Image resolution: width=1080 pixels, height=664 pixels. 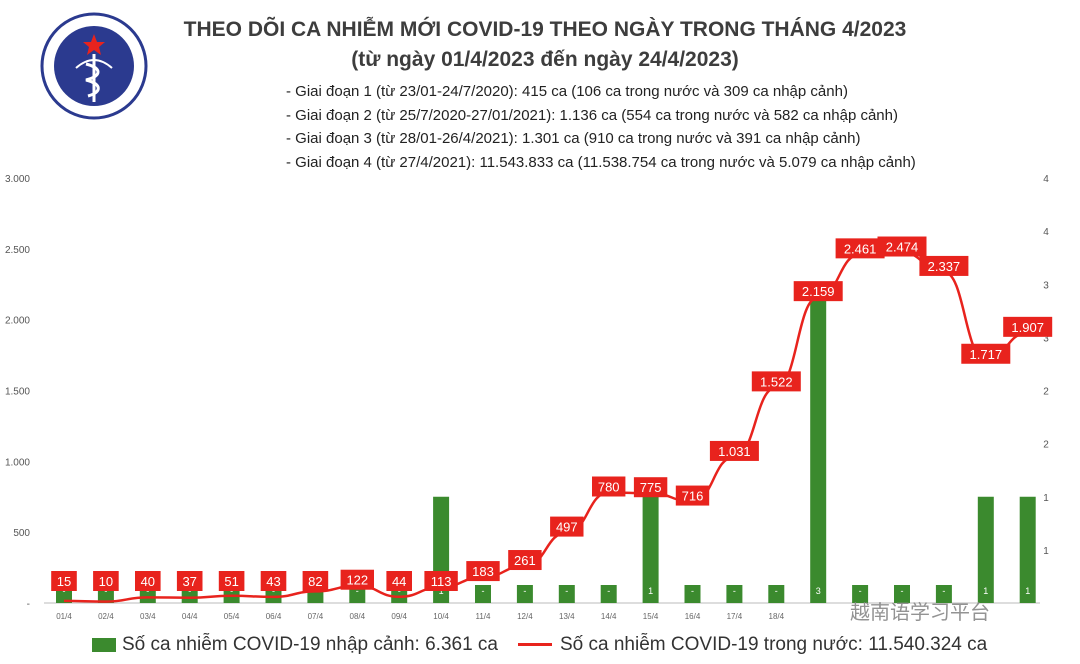 I want to click on x-tick-label: 12/4, so click(x=525, y=616).